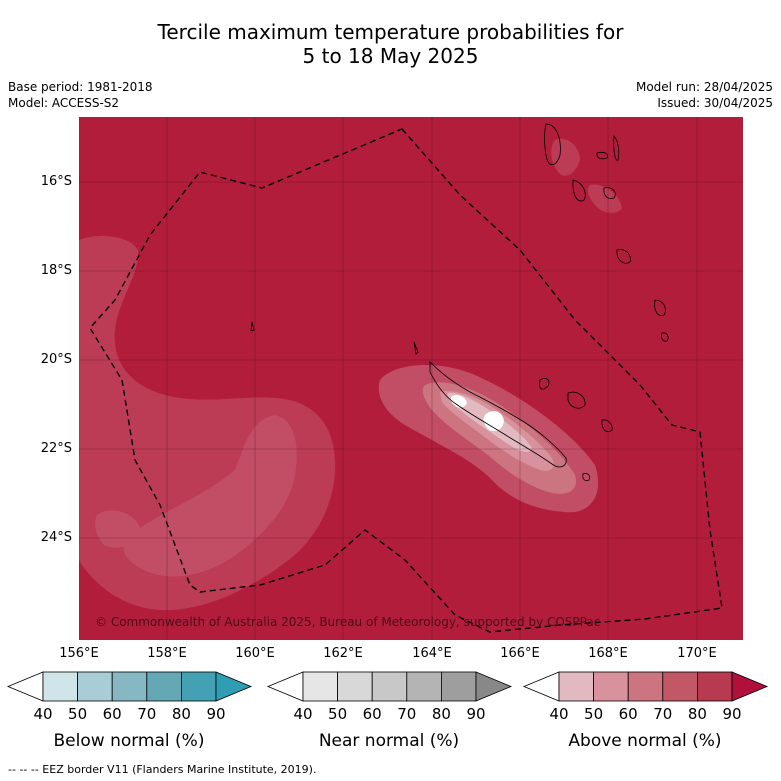 The image size is (781, 781). Describe the element at coordinates (79, 653) in the screenshot. I see `lon-label: 156°E` at that location.